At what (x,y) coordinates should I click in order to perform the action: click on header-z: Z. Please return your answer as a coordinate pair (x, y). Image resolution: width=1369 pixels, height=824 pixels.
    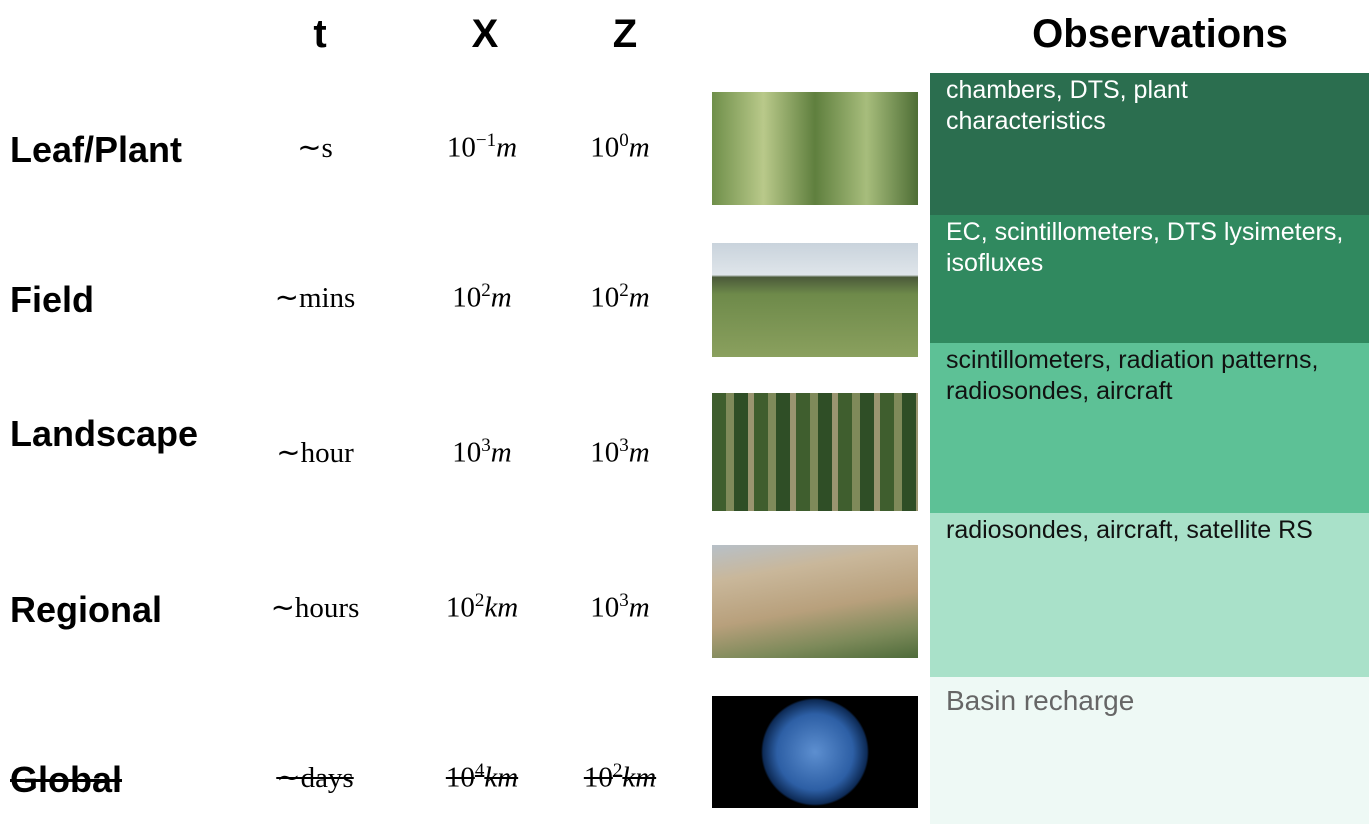
    Looking at the image, I should click on (625, 34).